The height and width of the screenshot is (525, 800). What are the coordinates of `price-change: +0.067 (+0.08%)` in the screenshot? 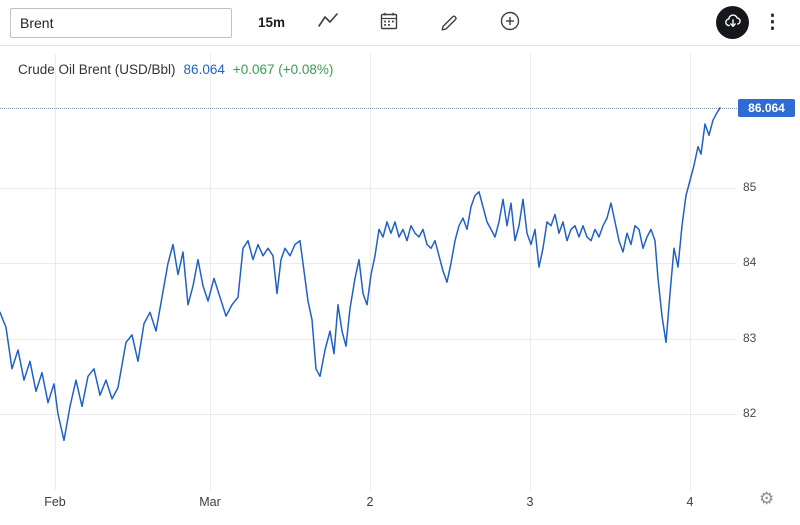 It's located at (283, 69).